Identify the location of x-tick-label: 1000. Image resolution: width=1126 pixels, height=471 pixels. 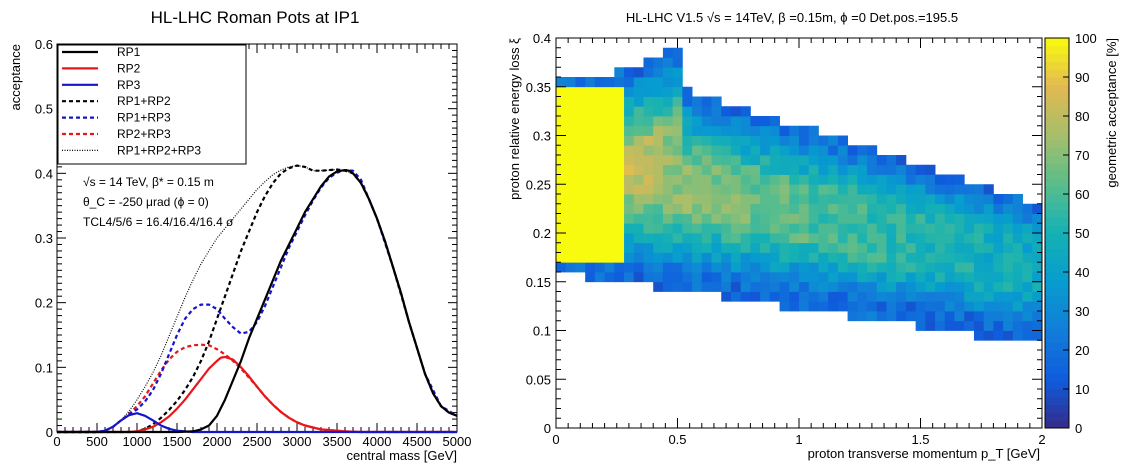
(137, 441).